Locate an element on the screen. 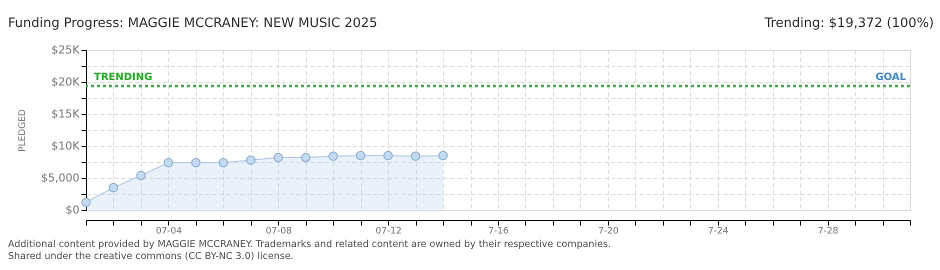 The height and width of the screenshot is (270, 940). text: Additional content provided by MAGGIE MCCRANEY. Trademarks and related content are owned by their respective companies. is located at coordinates (309, 244).